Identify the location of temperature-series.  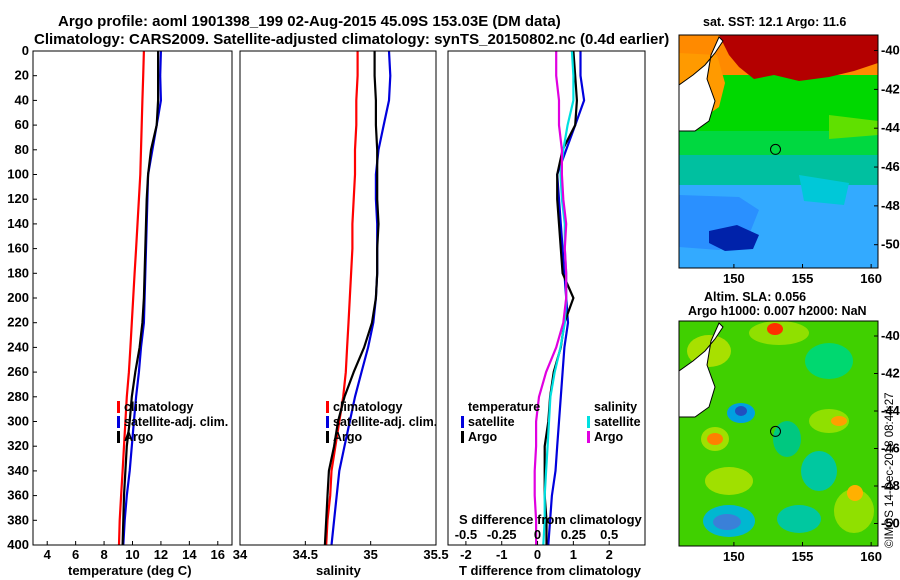
(139, 298).